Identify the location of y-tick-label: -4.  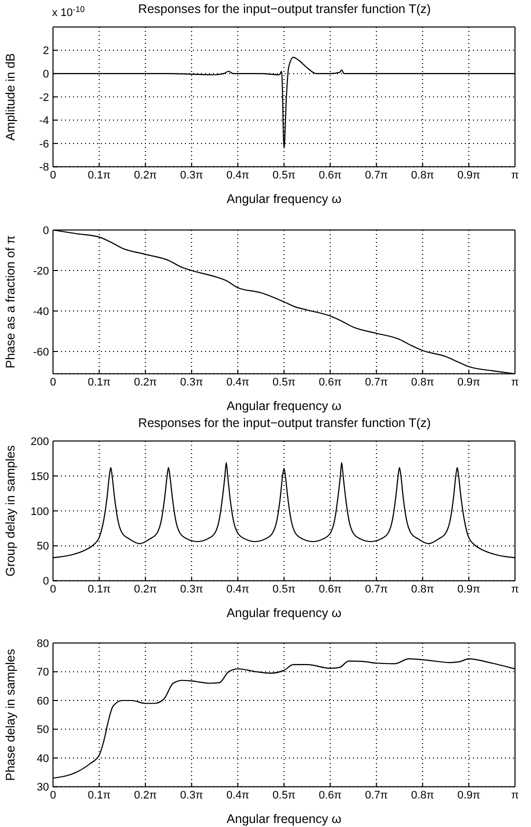
(44, 121).